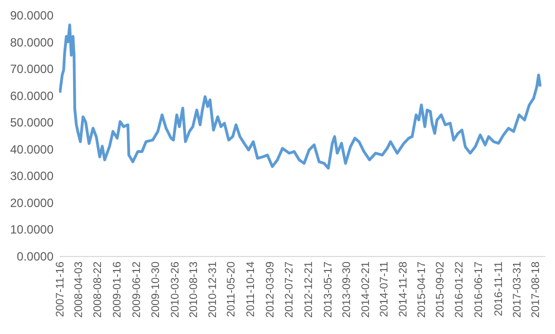  What do you see at coordinates (32, 123) in the screenshot?
I see `y-tick-label: 50.0000` at bounding box center [32, 123].